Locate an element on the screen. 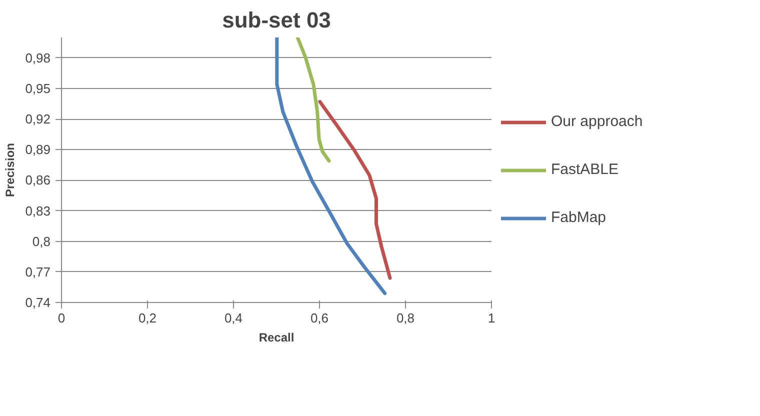  legend-label: Our approach is located at coordinates (597, 121).